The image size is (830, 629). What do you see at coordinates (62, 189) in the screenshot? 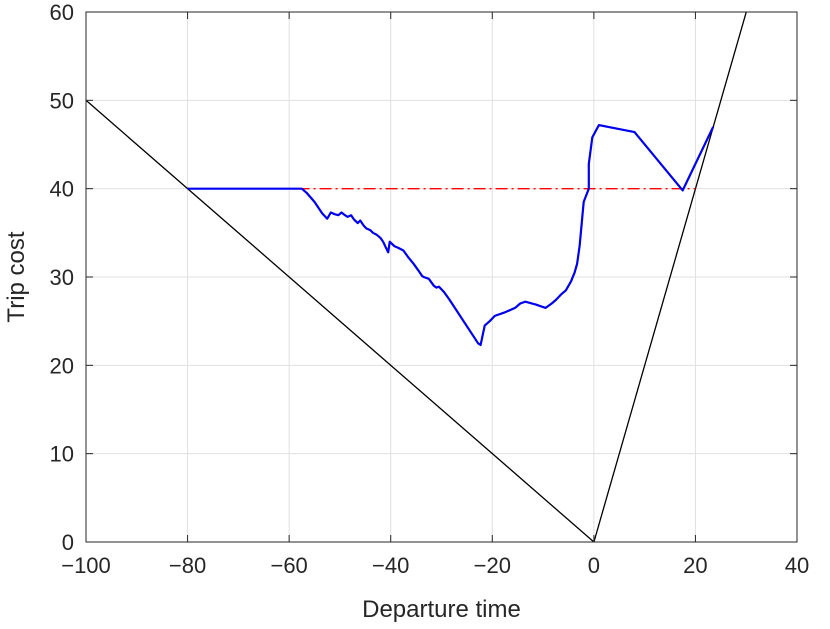
I see `y-tick-label: 40` at bounding box center [62, 189].